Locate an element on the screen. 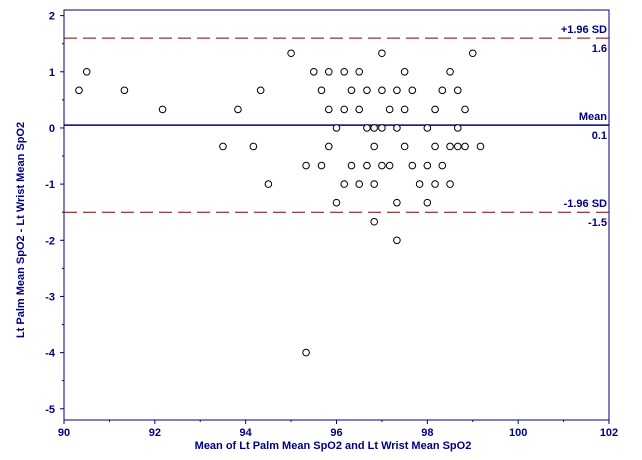  y-axis-title: Lt Palm Mean SpO2 - Lt Wrist Mean SpO2 is located at coordinates (21, 230).